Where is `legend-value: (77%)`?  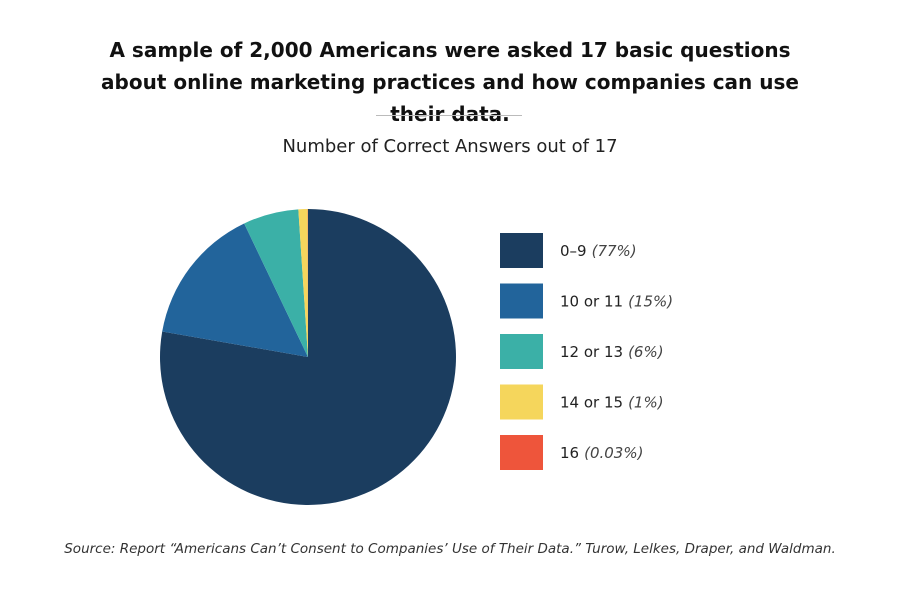
legend-value: (77%) is located at coordinates (614, 251).